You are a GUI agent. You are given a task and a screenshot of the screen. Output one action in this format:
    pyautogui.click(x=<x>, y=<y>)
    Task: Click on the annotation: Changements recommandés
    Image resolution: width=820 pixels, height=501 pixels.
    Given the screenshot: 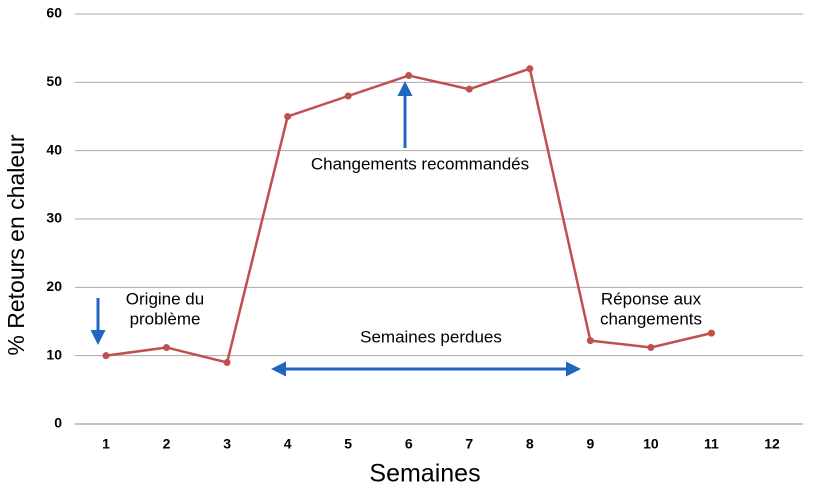 What is the action you would take?
    pyautogui.click(x=420, y=163)
    